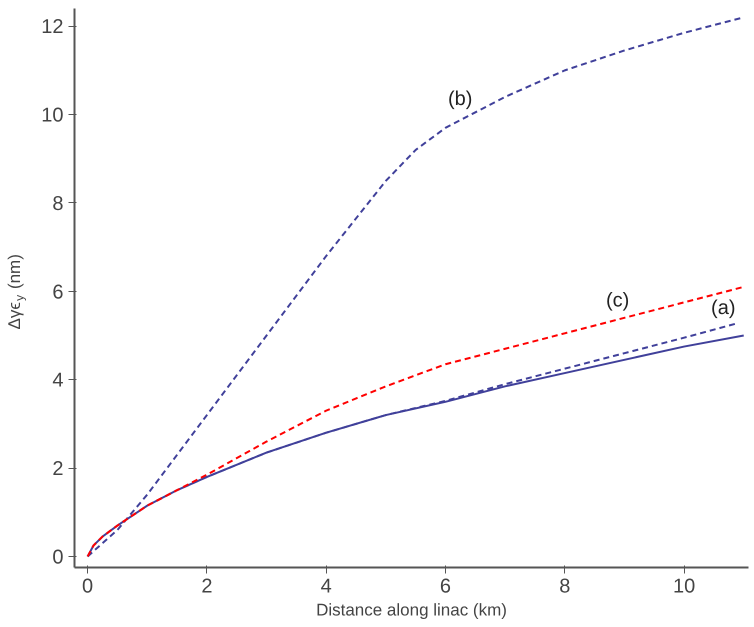 Image resolution: width=754 pixels, height=627 pixels. I want to click on x-tick-label: 2, so click(206, 587).